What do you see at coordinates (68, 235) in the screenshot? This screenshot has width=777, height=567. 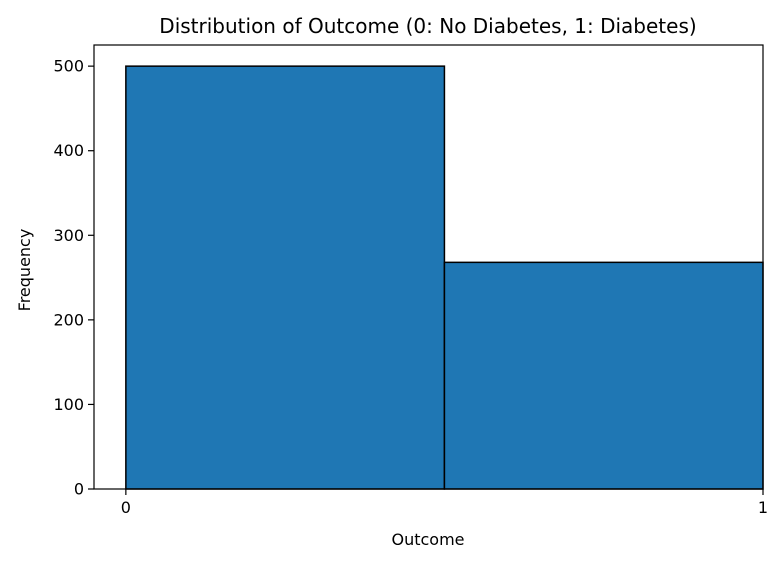 I see `y-tick-label-3: 300` at bounding box center [68, 235].